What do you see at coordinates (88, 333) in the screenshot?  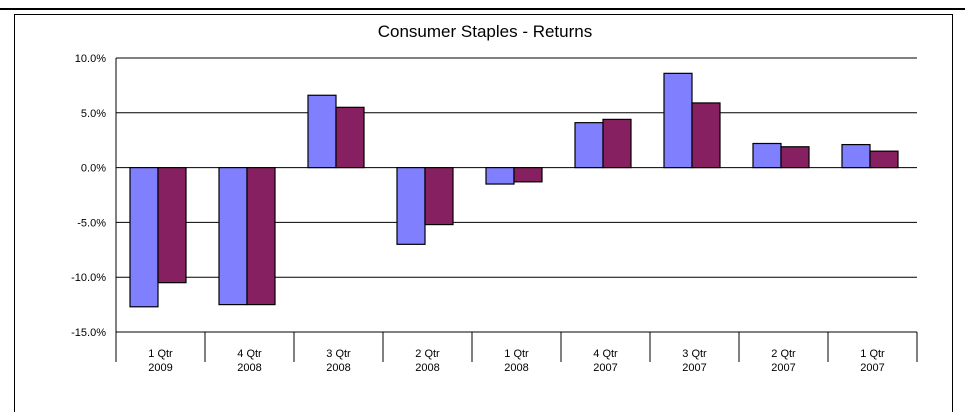 I see `y-tick-label: -15.0%` at bounding box center [88, 333].